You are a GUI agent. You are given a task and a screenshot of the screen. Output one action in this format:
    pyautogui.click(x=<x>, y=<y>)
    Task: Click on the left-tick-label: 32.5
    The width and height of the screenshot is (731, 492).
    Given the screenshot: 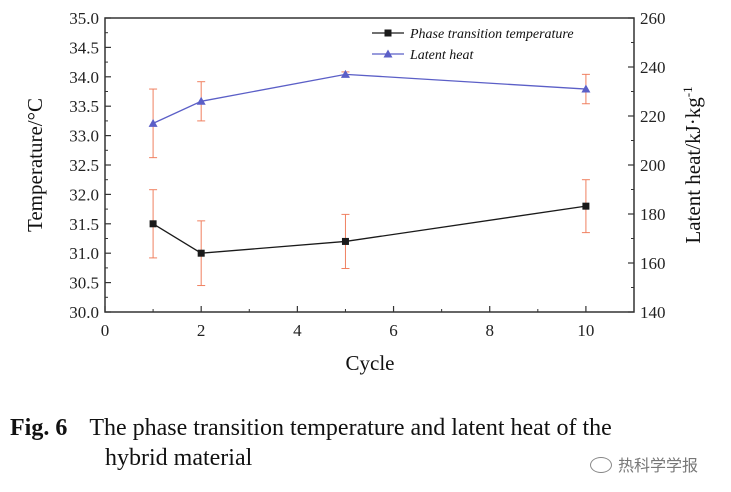 What is the action you would take?
    pyautogui.click(x=84, y=165)
    